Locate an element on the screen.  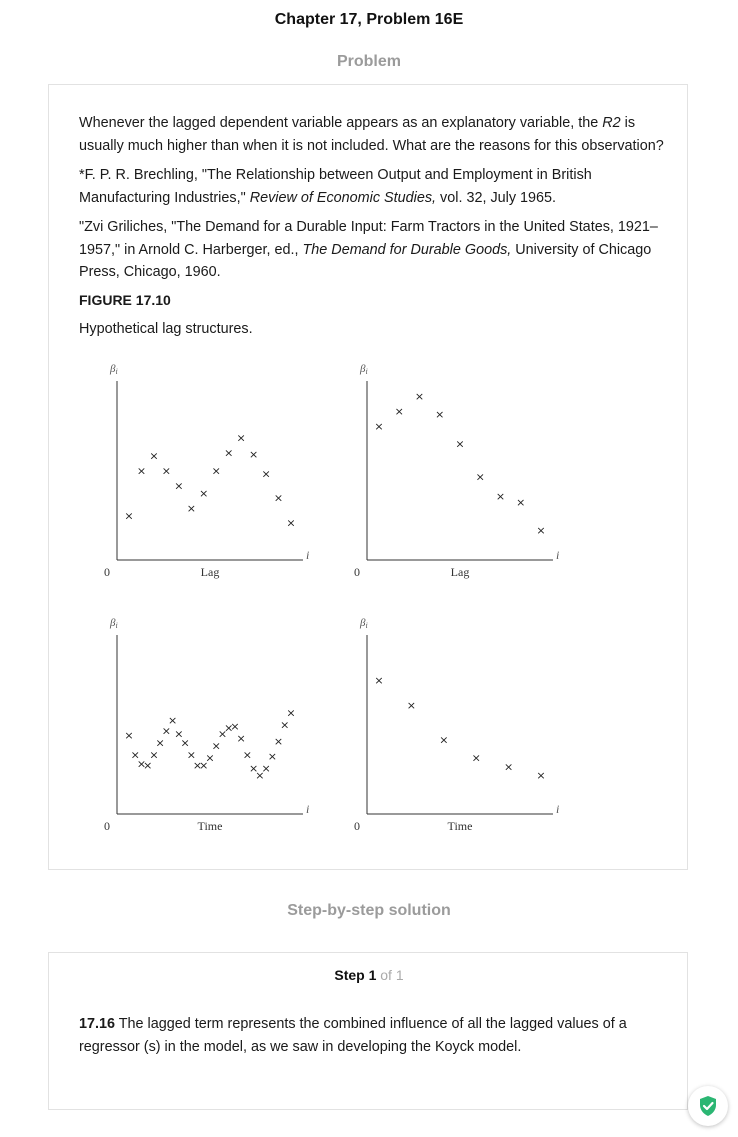
panel-3-x-var: i is located at coordinates (307, 809).